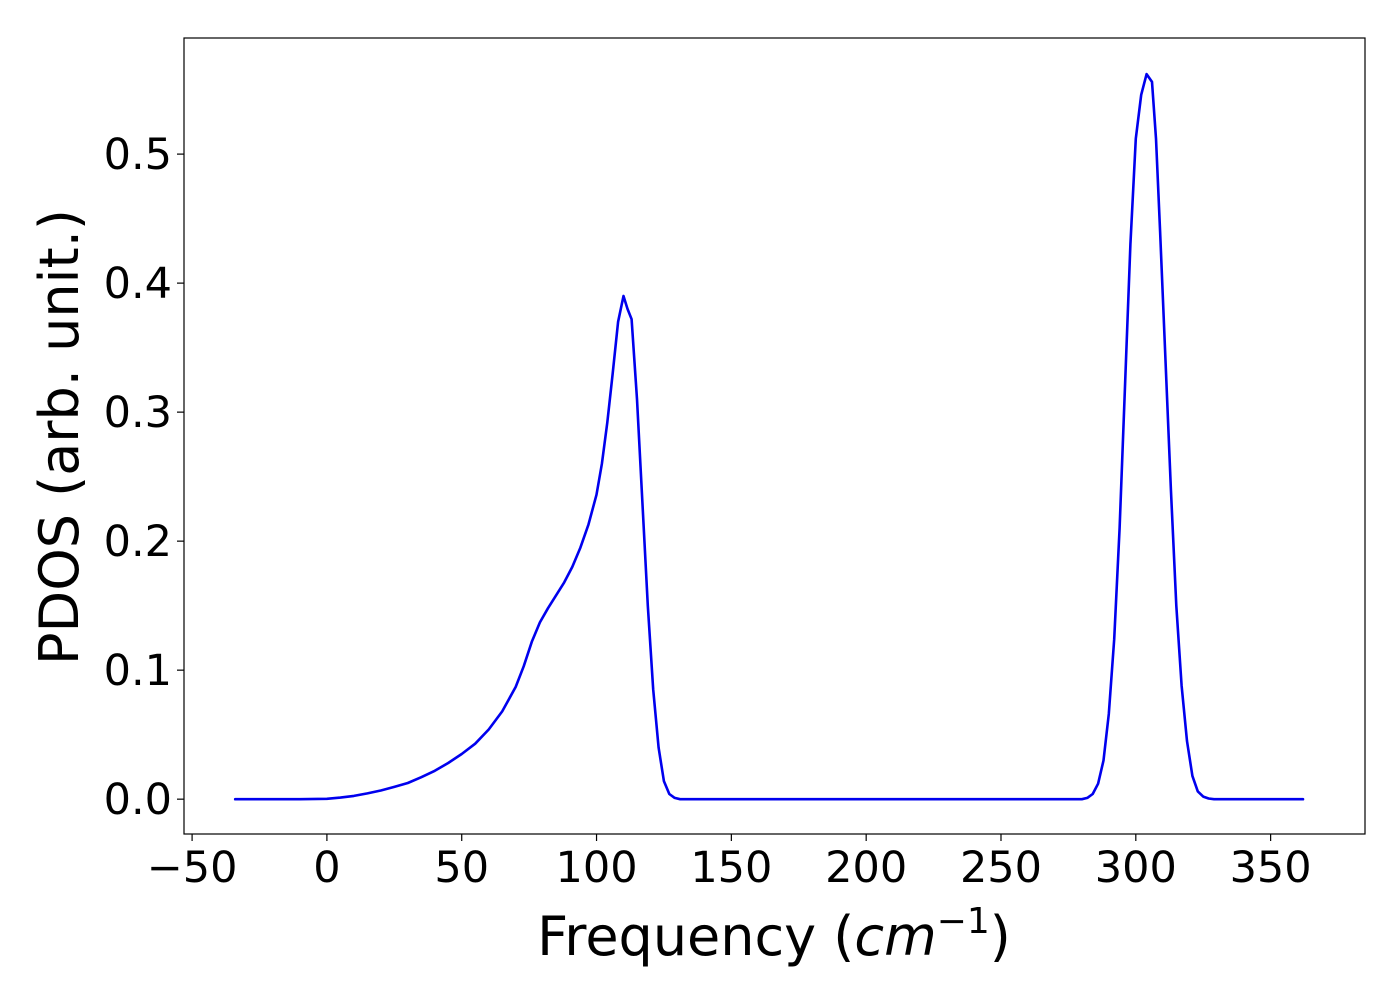 This screenshot has width=1400, height=1000. I want to click on x-axis-label-unit: cm, so click(895, 936).